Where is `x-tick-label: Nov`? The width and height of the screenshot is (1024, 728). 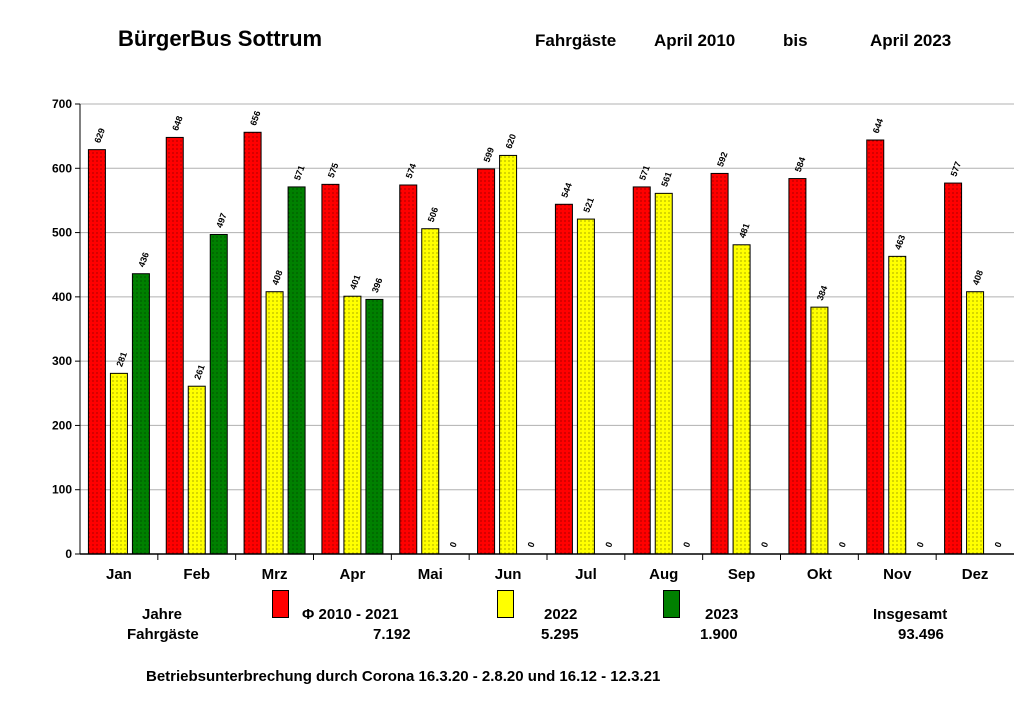 x-tick-label: Nov is located at coordinates (897, 574).